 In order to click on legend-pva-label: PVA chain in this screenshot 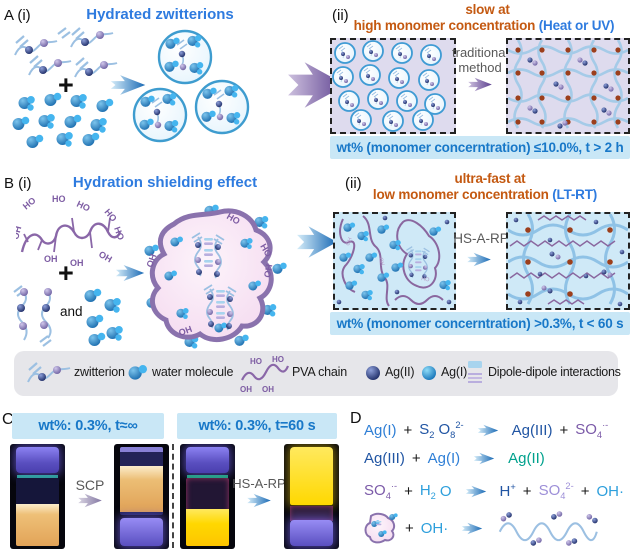, I will do `click(319, 372)`.